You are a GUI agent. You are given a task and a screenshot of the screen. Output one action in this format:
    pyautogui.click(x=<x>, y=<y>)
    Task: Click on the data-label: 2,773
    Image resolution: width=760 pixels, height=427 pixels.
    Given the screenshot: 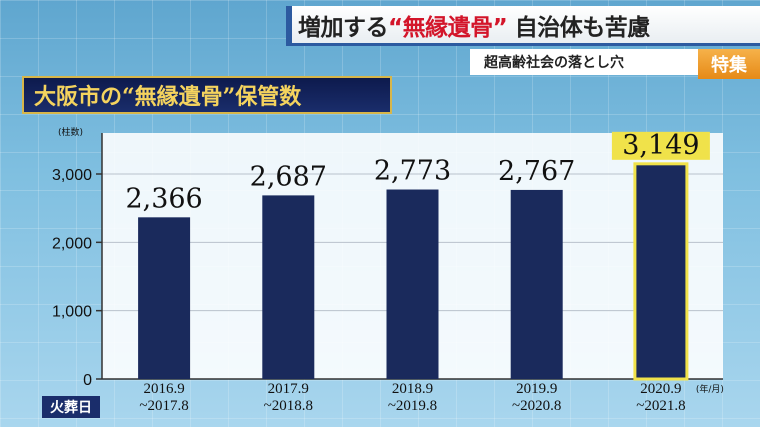 What is the action you would take?
    pyautogui.click(x=412, y=171)
    